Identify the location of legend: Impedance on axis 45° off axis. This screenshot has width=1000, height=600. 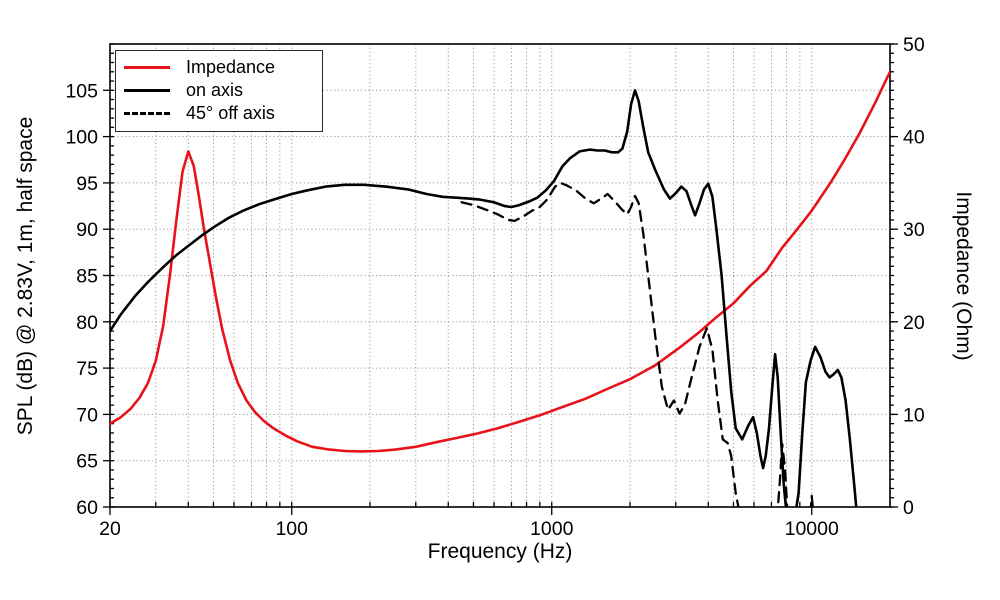
(219, 91).